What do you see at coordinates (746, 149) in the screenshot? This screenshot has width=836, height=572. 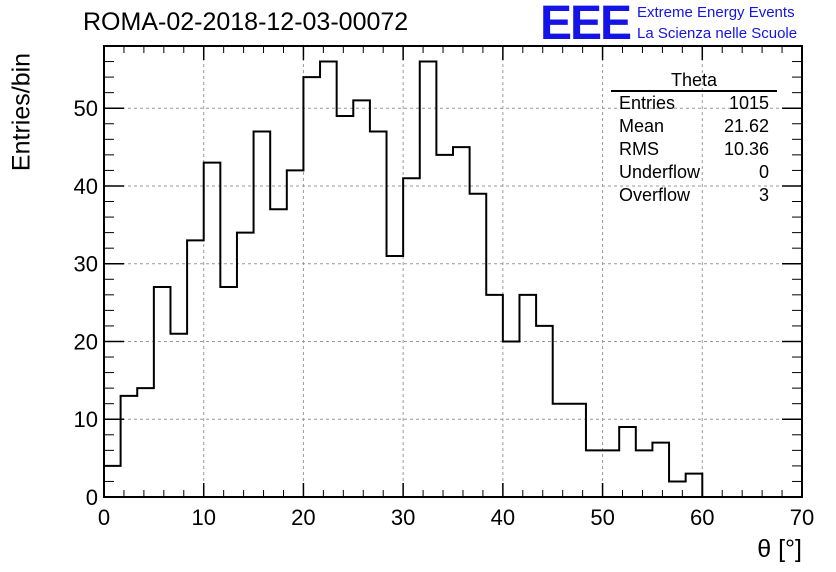 I see `stats-value: 10.36` at bounding box center [746, 149].